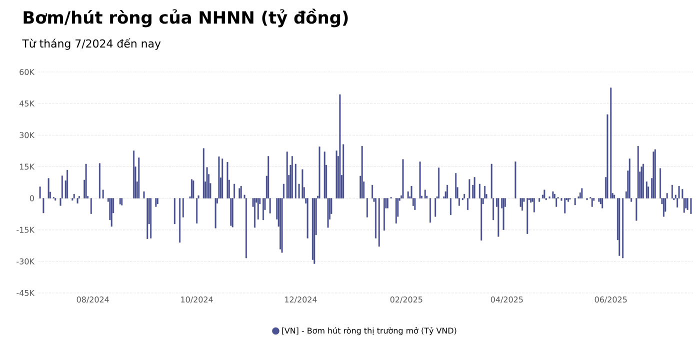  What do you see at coordinates (186, 18) in the screenshot?
I see `chart-title: Bơm/hút ròng của NHNN (tỷ đồng)` at bounding box center [186, 18].